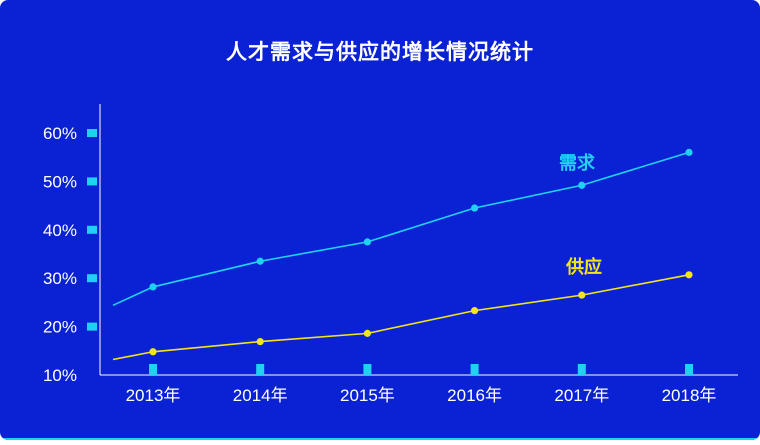 The width and height of the screenshot is (760, 445). What do you see at coordinates (60, 133) in the screenshot?
I see `y-tick-label: 60%` at bounding box center [60, 133].